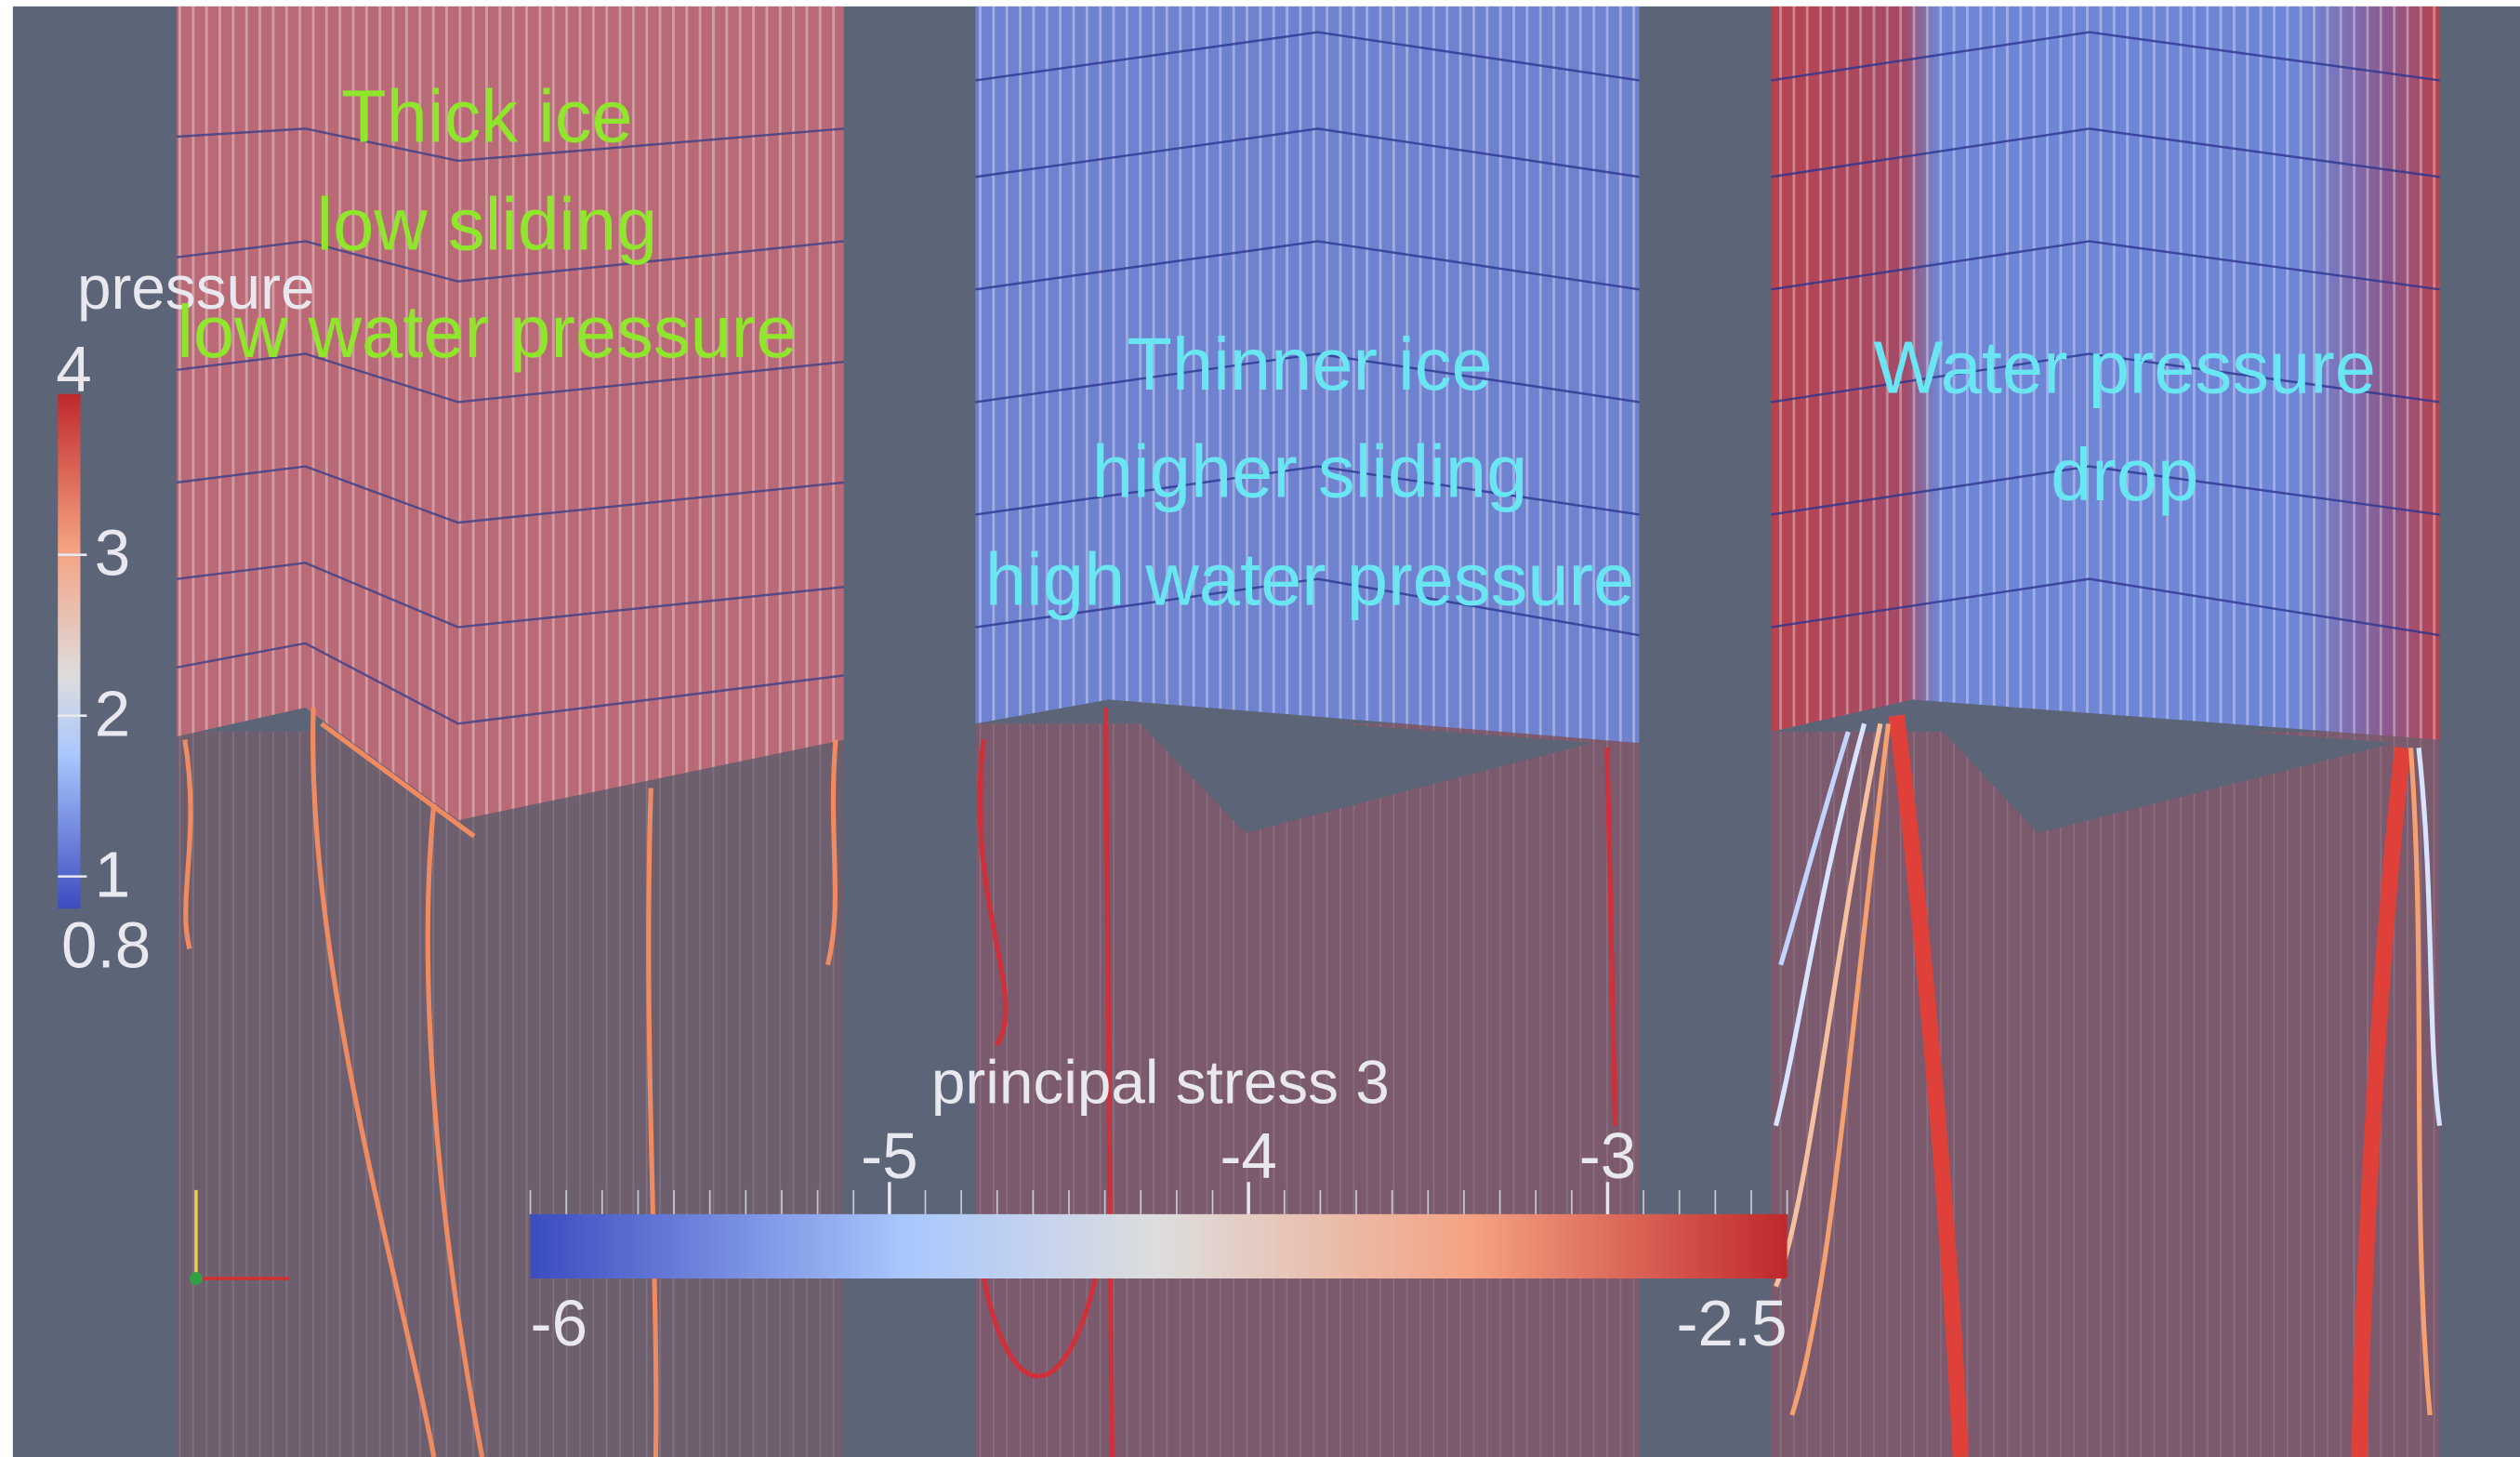  What do you see at coordinates (486, 223) in the screenshot?
I see `panel-label: low sliding` at bounding box center [486, 223].